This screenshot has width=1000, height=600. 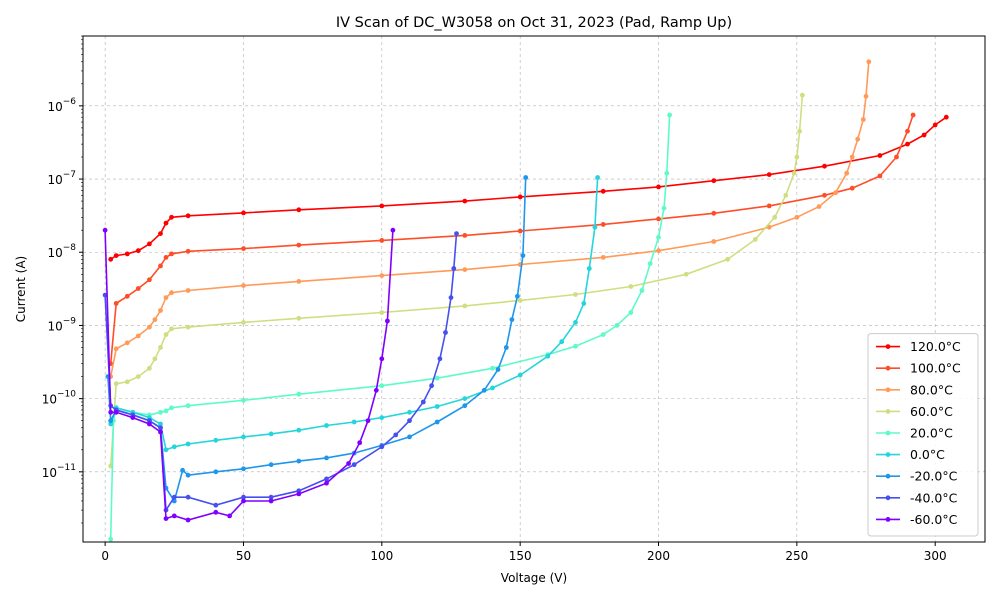 What do you see at coordinates (935, 556) in the screenshot?
I see `x-tick-label: 300` at bounding box center [935, 556].